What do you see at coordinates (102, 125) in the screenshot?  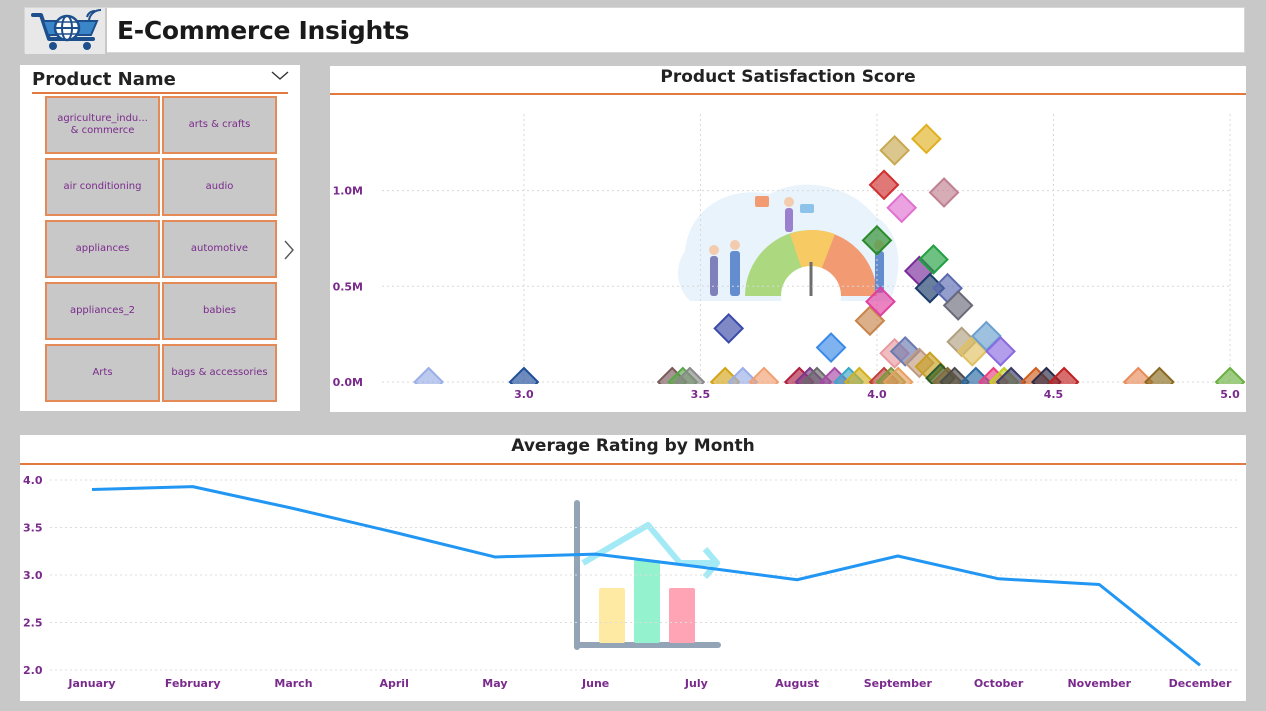 I see `slicer-item: agriculture_indu... & commerce` at bounding box center [102, 125].